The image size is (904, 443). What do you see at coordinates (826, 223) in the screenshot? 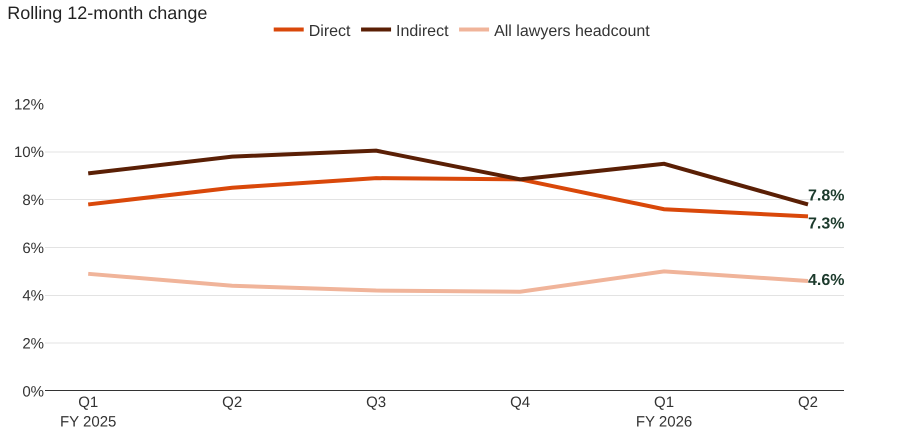
I see `data-label: 7.3%` at bounding box center [826, 223].